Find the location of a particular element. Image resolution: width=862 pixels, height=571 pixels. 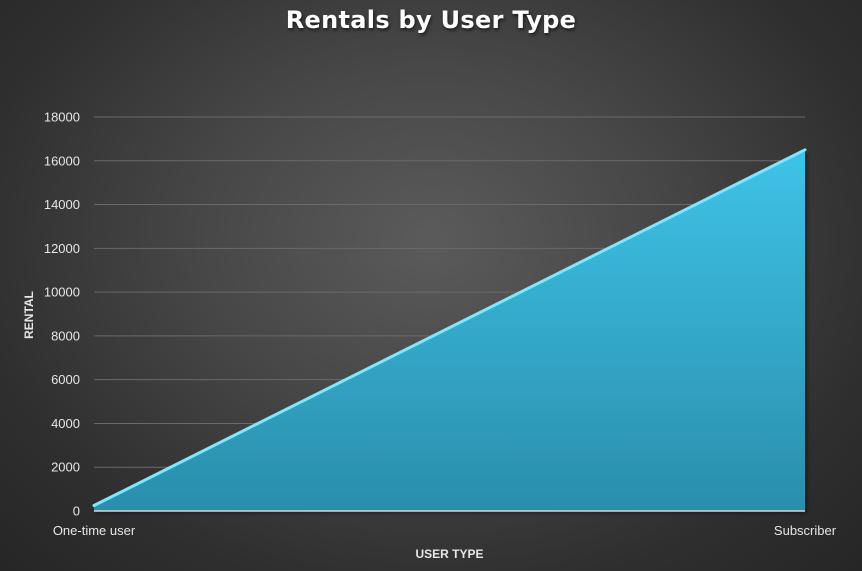

x-tick-label: Subscriber is located at coordinates (805, 530).